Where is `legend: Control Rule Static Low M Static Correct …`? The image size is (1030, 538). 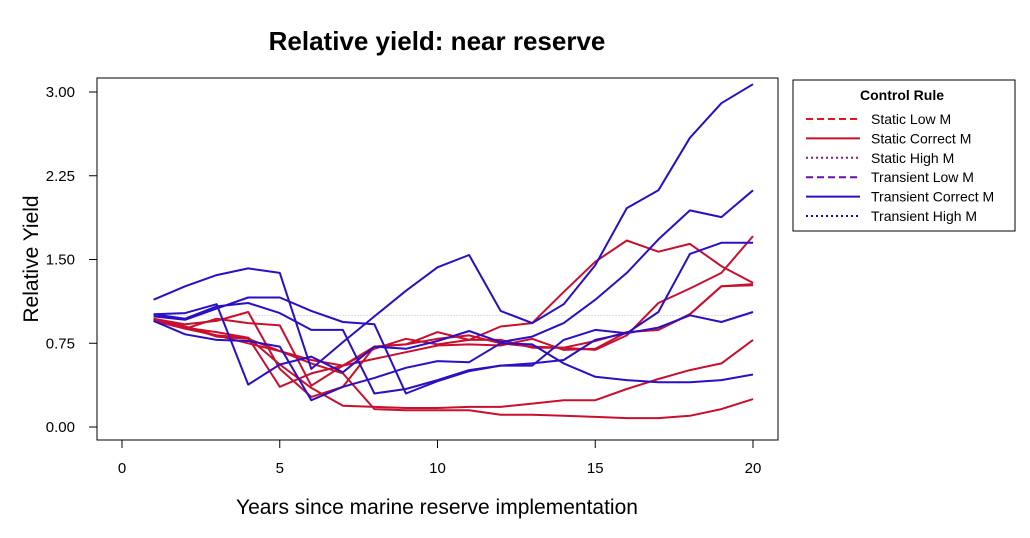
legend: Control Rule Static Low M Static Correct … is located at coordinates (904, 155).